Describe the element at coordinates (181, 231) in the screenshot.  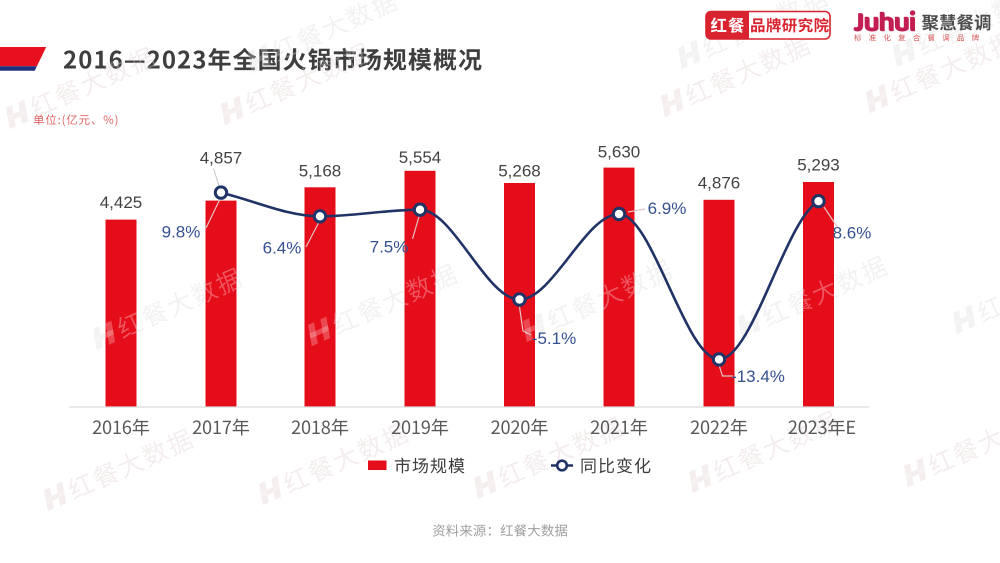
I see `svg-text: 9.8%` at that location.